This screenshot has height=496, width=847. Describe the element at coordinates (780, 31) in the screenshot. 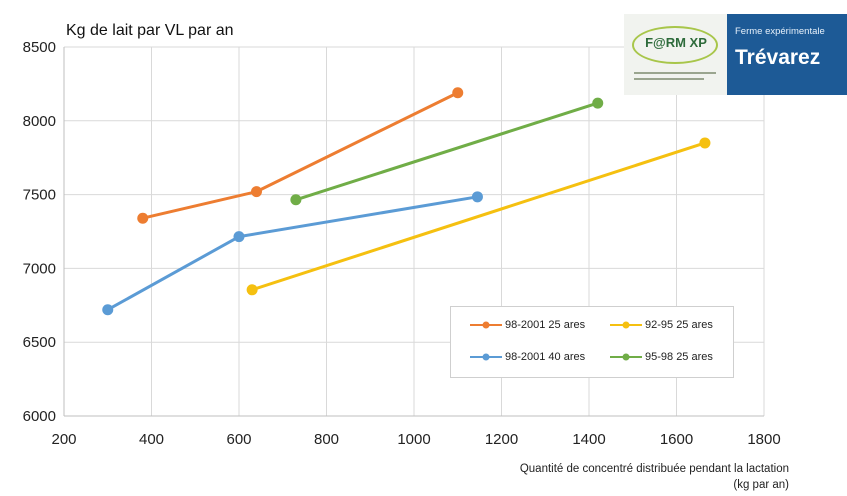

I see `logo-subtitle: Ferme expérimentale` at that location.